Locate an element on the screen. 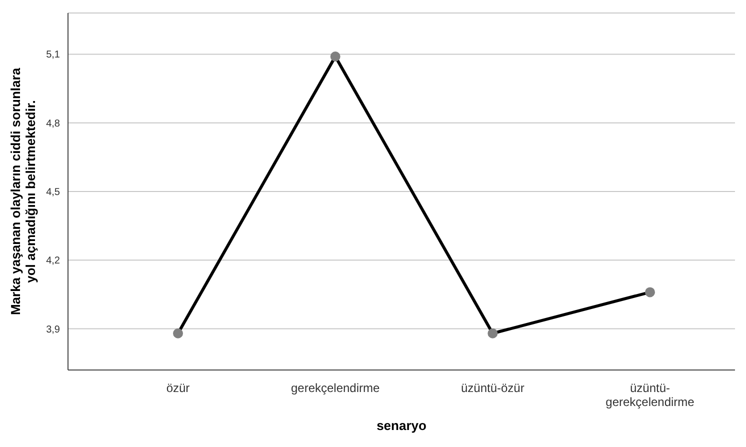  x-axis-title: senaryo is located at coordinates (401, 425).